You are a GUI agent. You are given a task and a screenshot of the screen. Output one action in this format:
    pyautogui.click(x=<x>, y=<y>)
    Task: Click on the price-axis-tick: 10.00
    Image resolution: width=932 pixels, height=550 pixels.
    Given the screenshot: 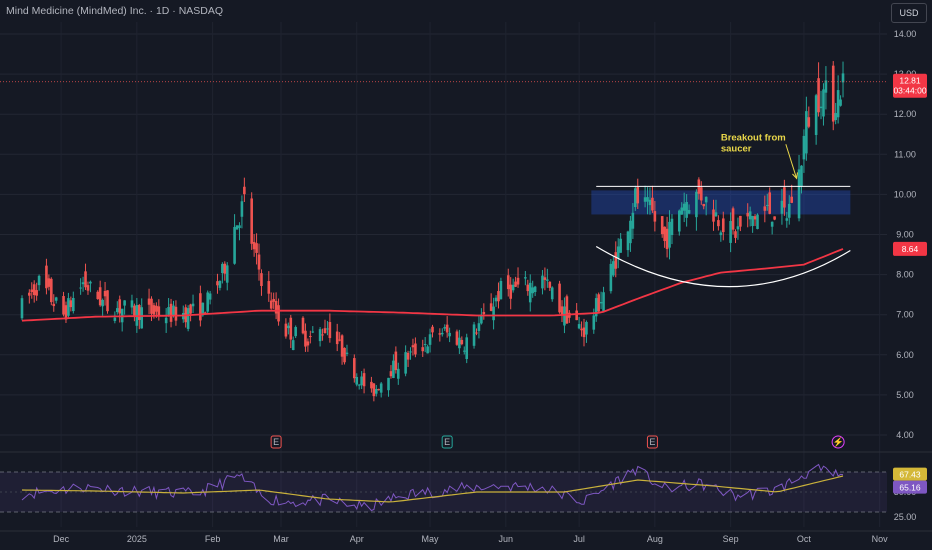 What is the action you would take?
    pyautogui.click(x=905, y=194)
    